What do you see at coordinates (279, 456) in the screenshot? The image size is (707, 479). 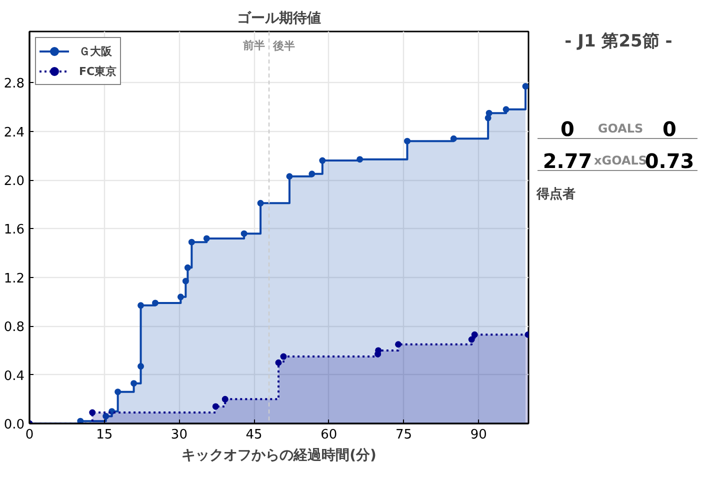 I see `x-axis-title: キックオフからの経過時間(分)` at bounding box center [279, 456].